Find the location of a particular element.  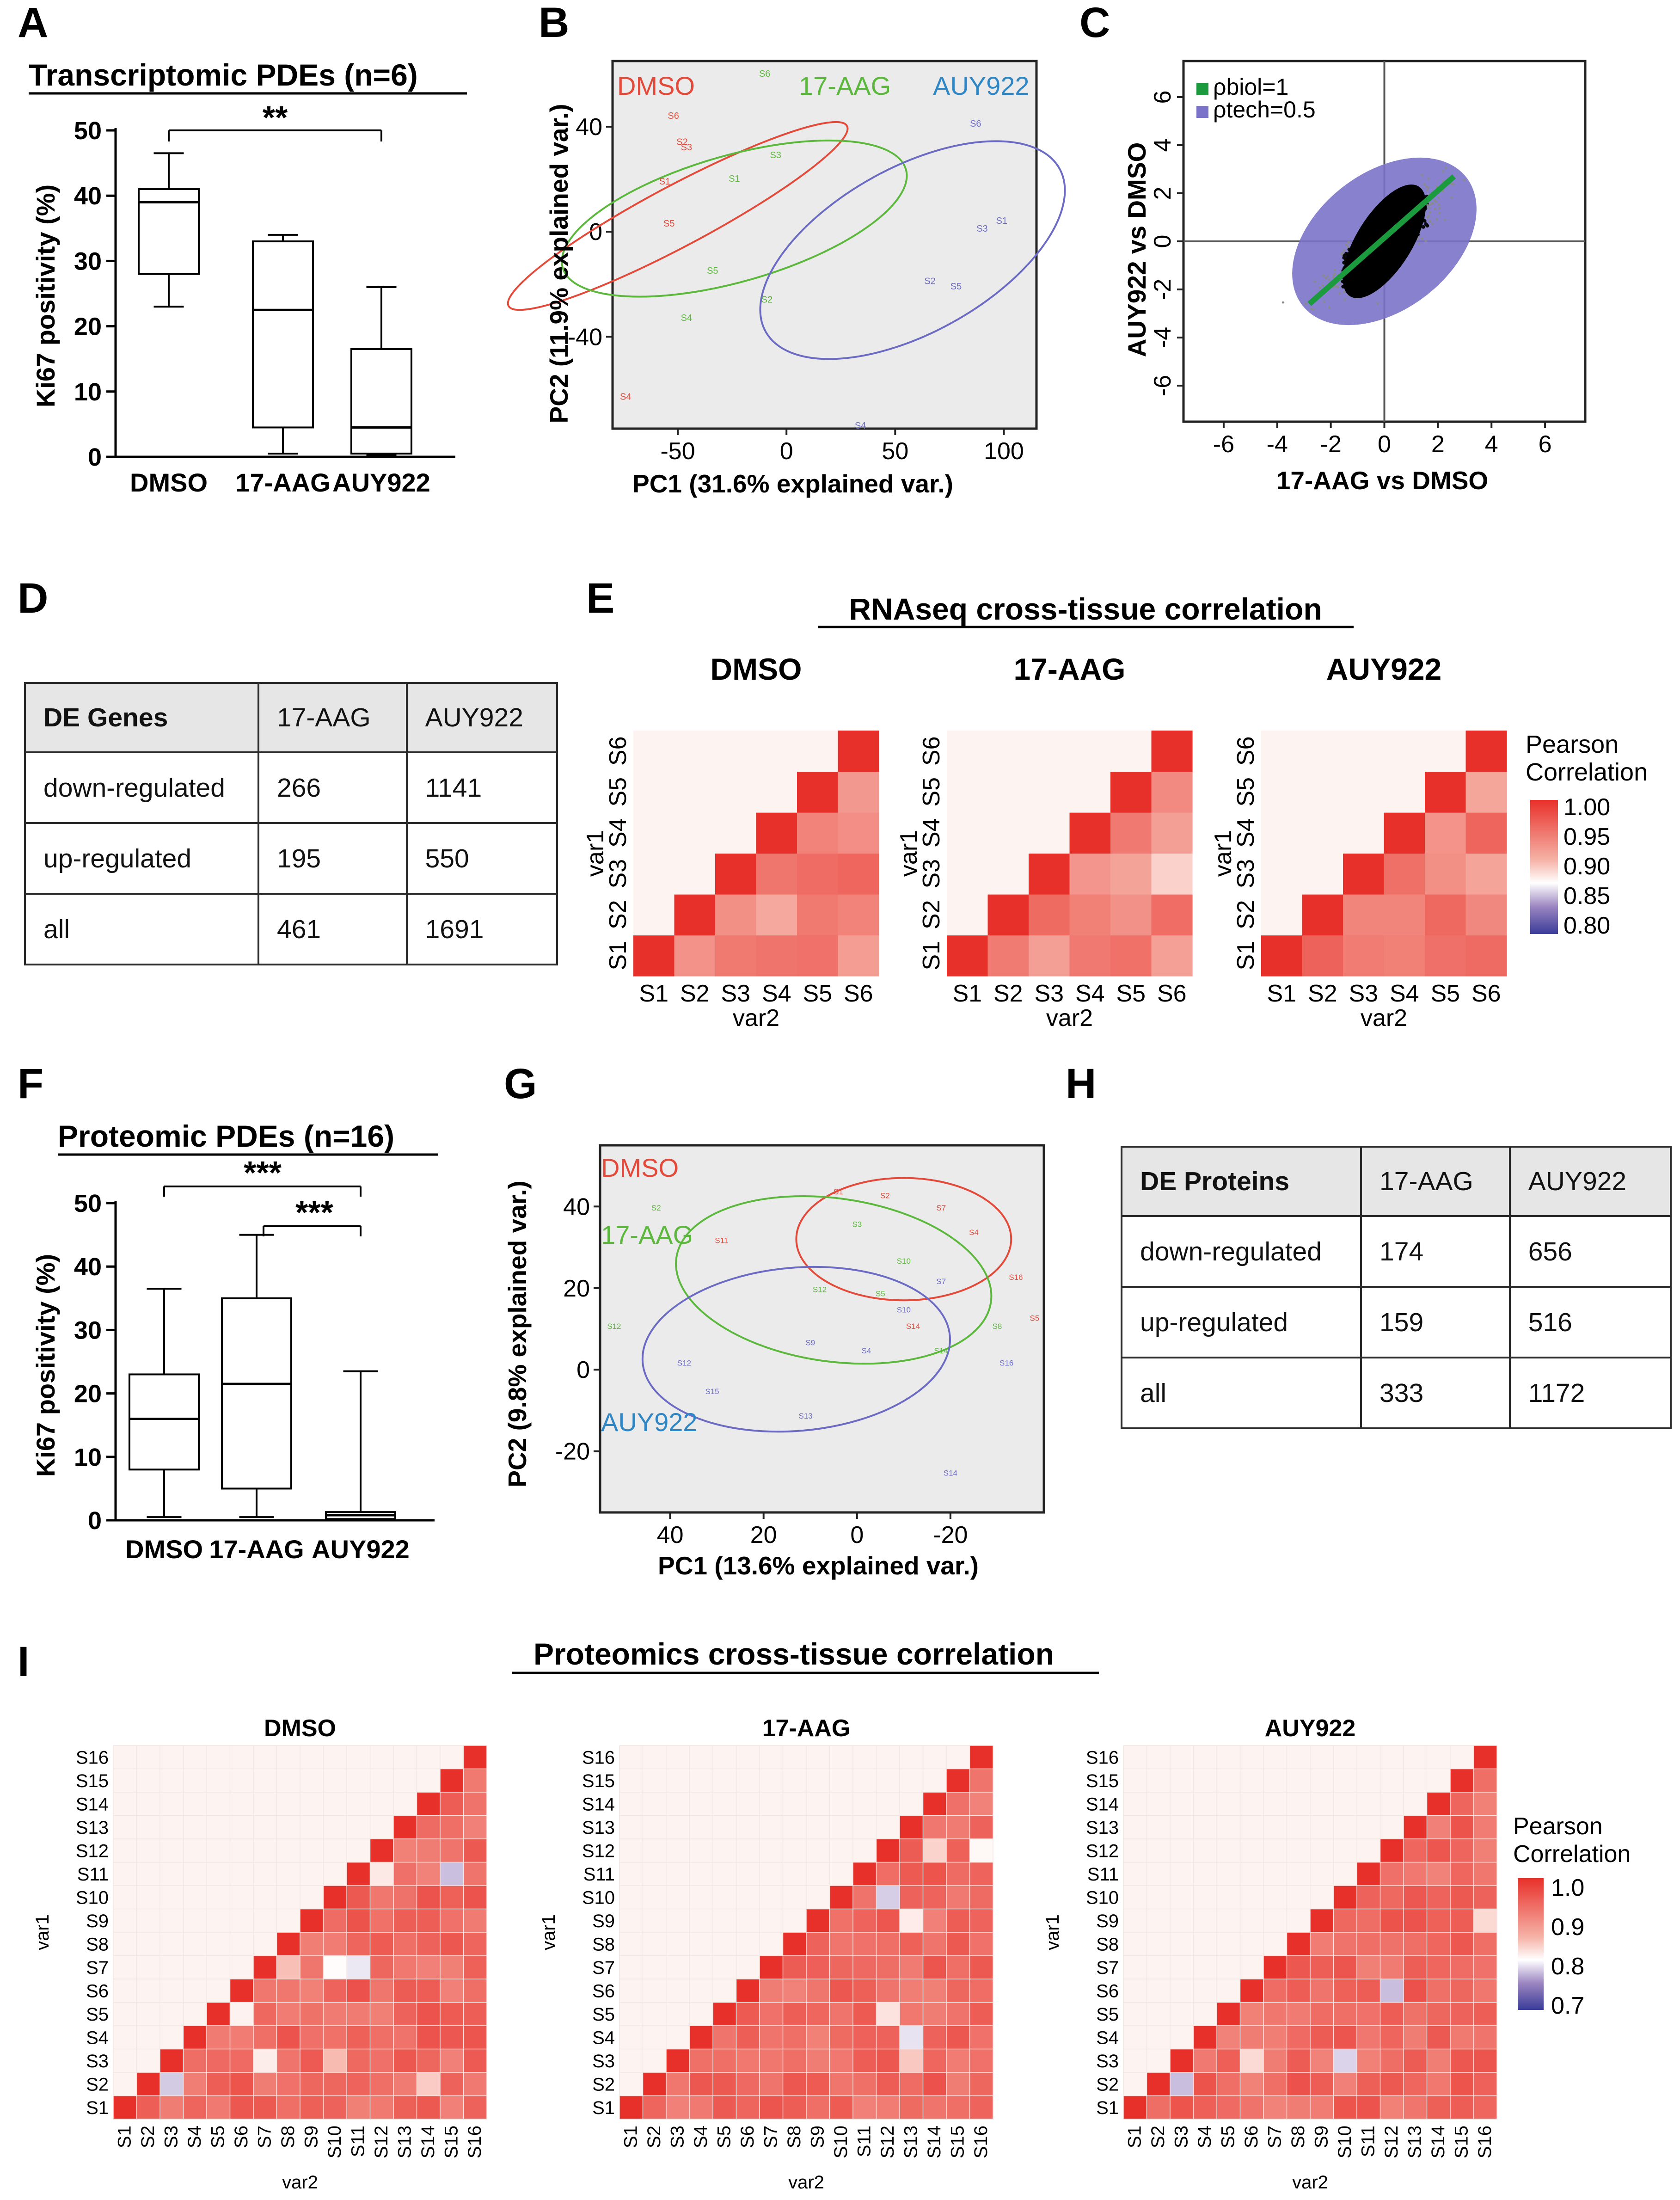

y-tick-label: S3 is located at coordinates (618, 874).